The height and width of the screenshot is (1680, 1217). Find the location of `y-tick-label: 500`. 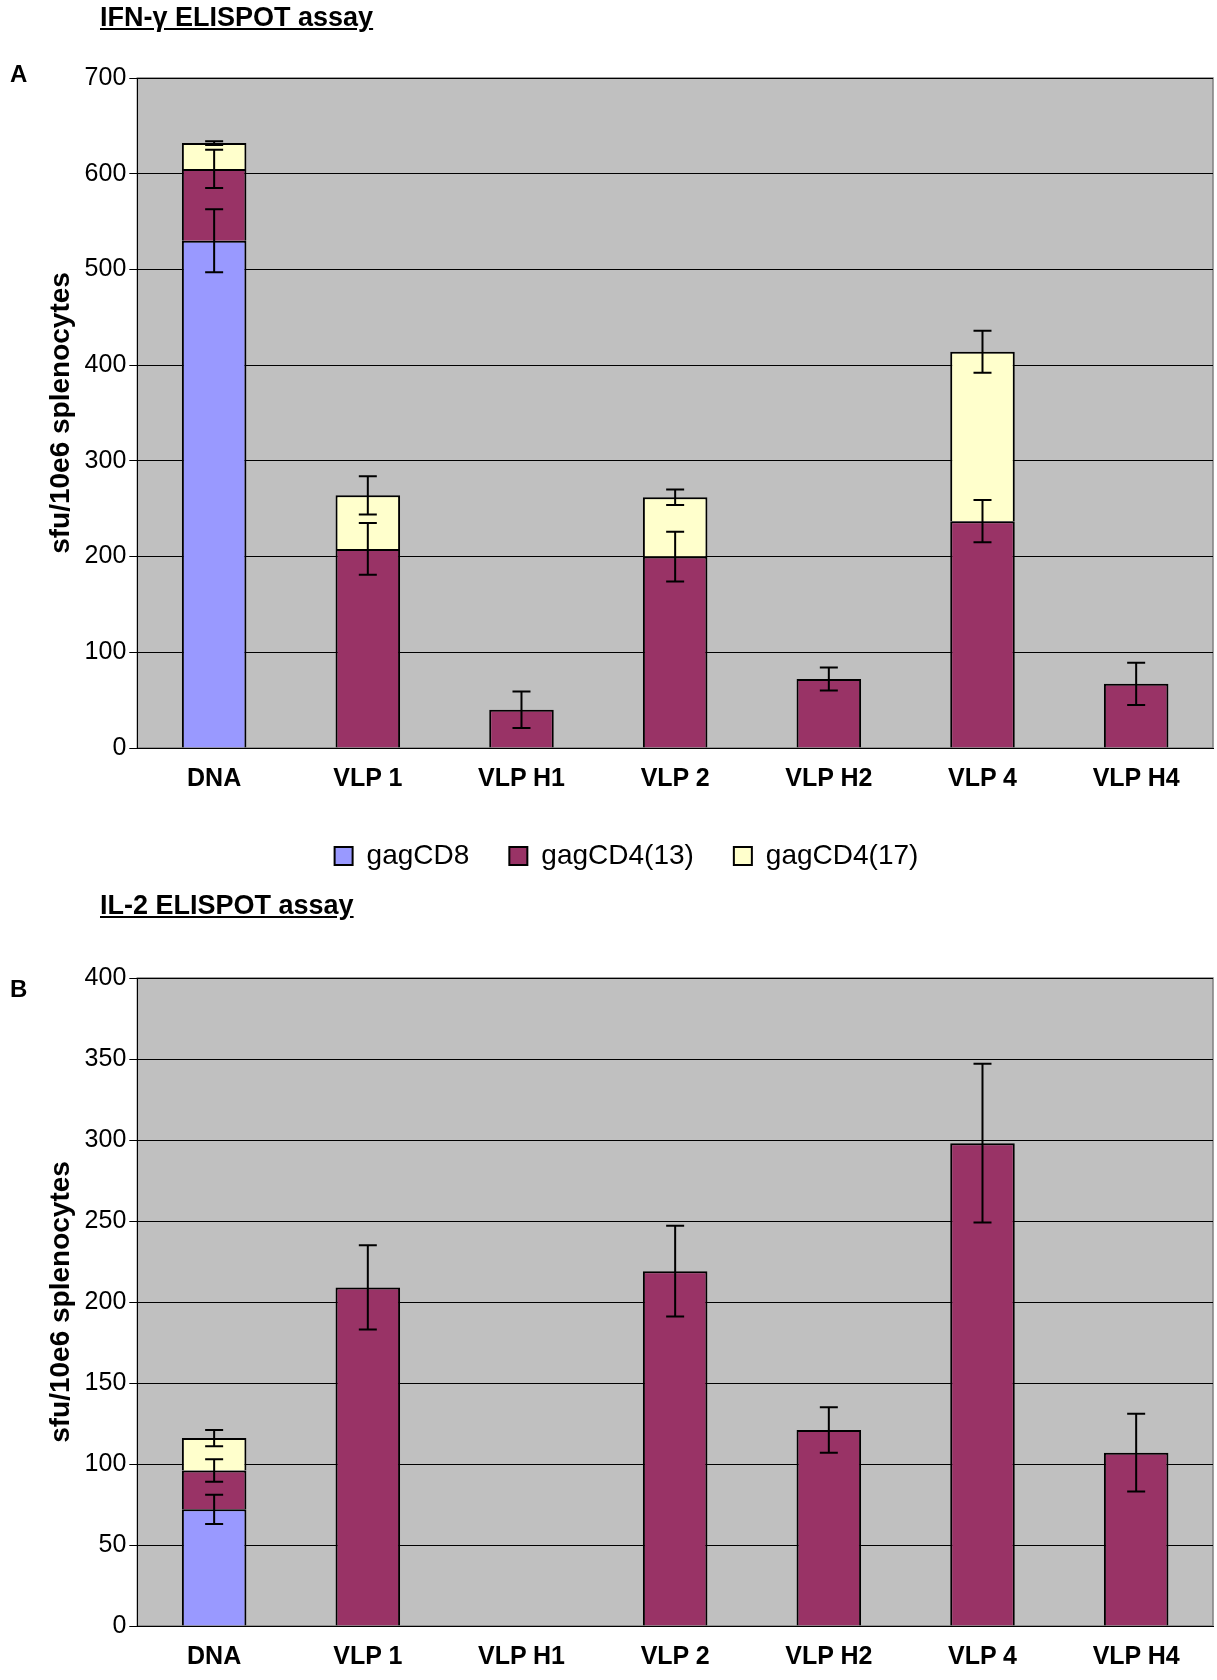

y-tick-label: 500 is located at coordinates (105, 267).